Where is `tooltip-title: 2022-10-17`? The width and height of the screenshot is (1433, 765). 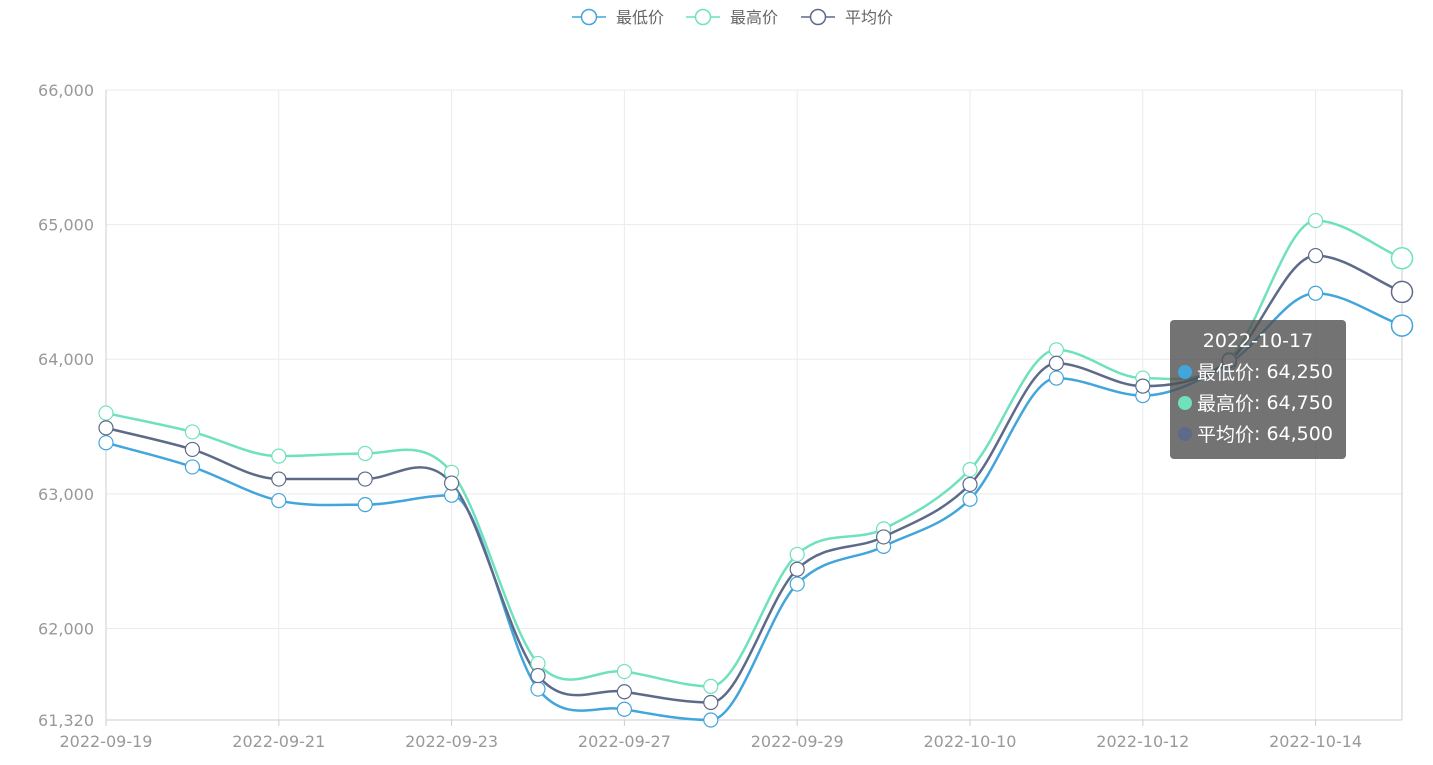 tooltip-title: 2022-10-17 is located at coordinates (1258, 341).